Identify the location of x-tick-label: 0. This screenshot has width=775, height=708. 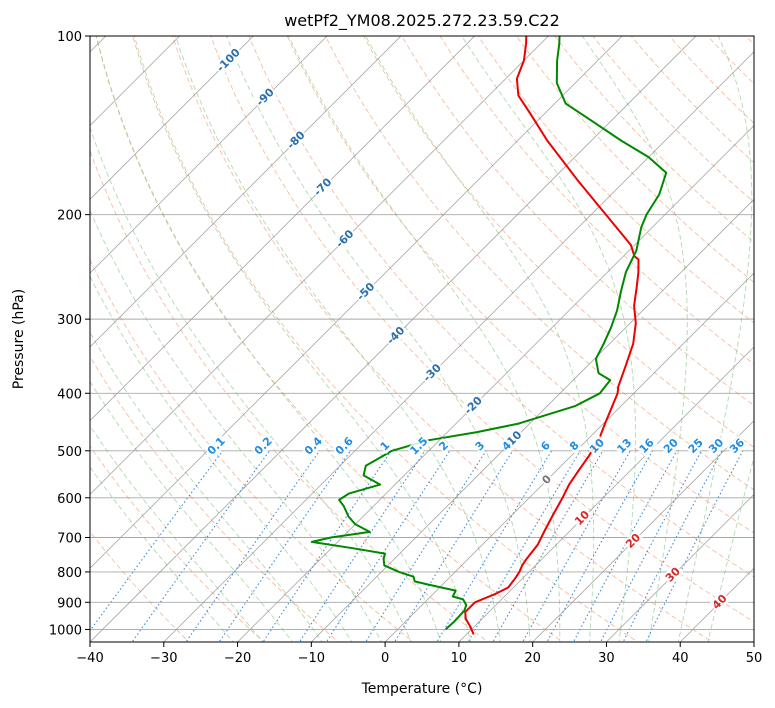
(385, 658).